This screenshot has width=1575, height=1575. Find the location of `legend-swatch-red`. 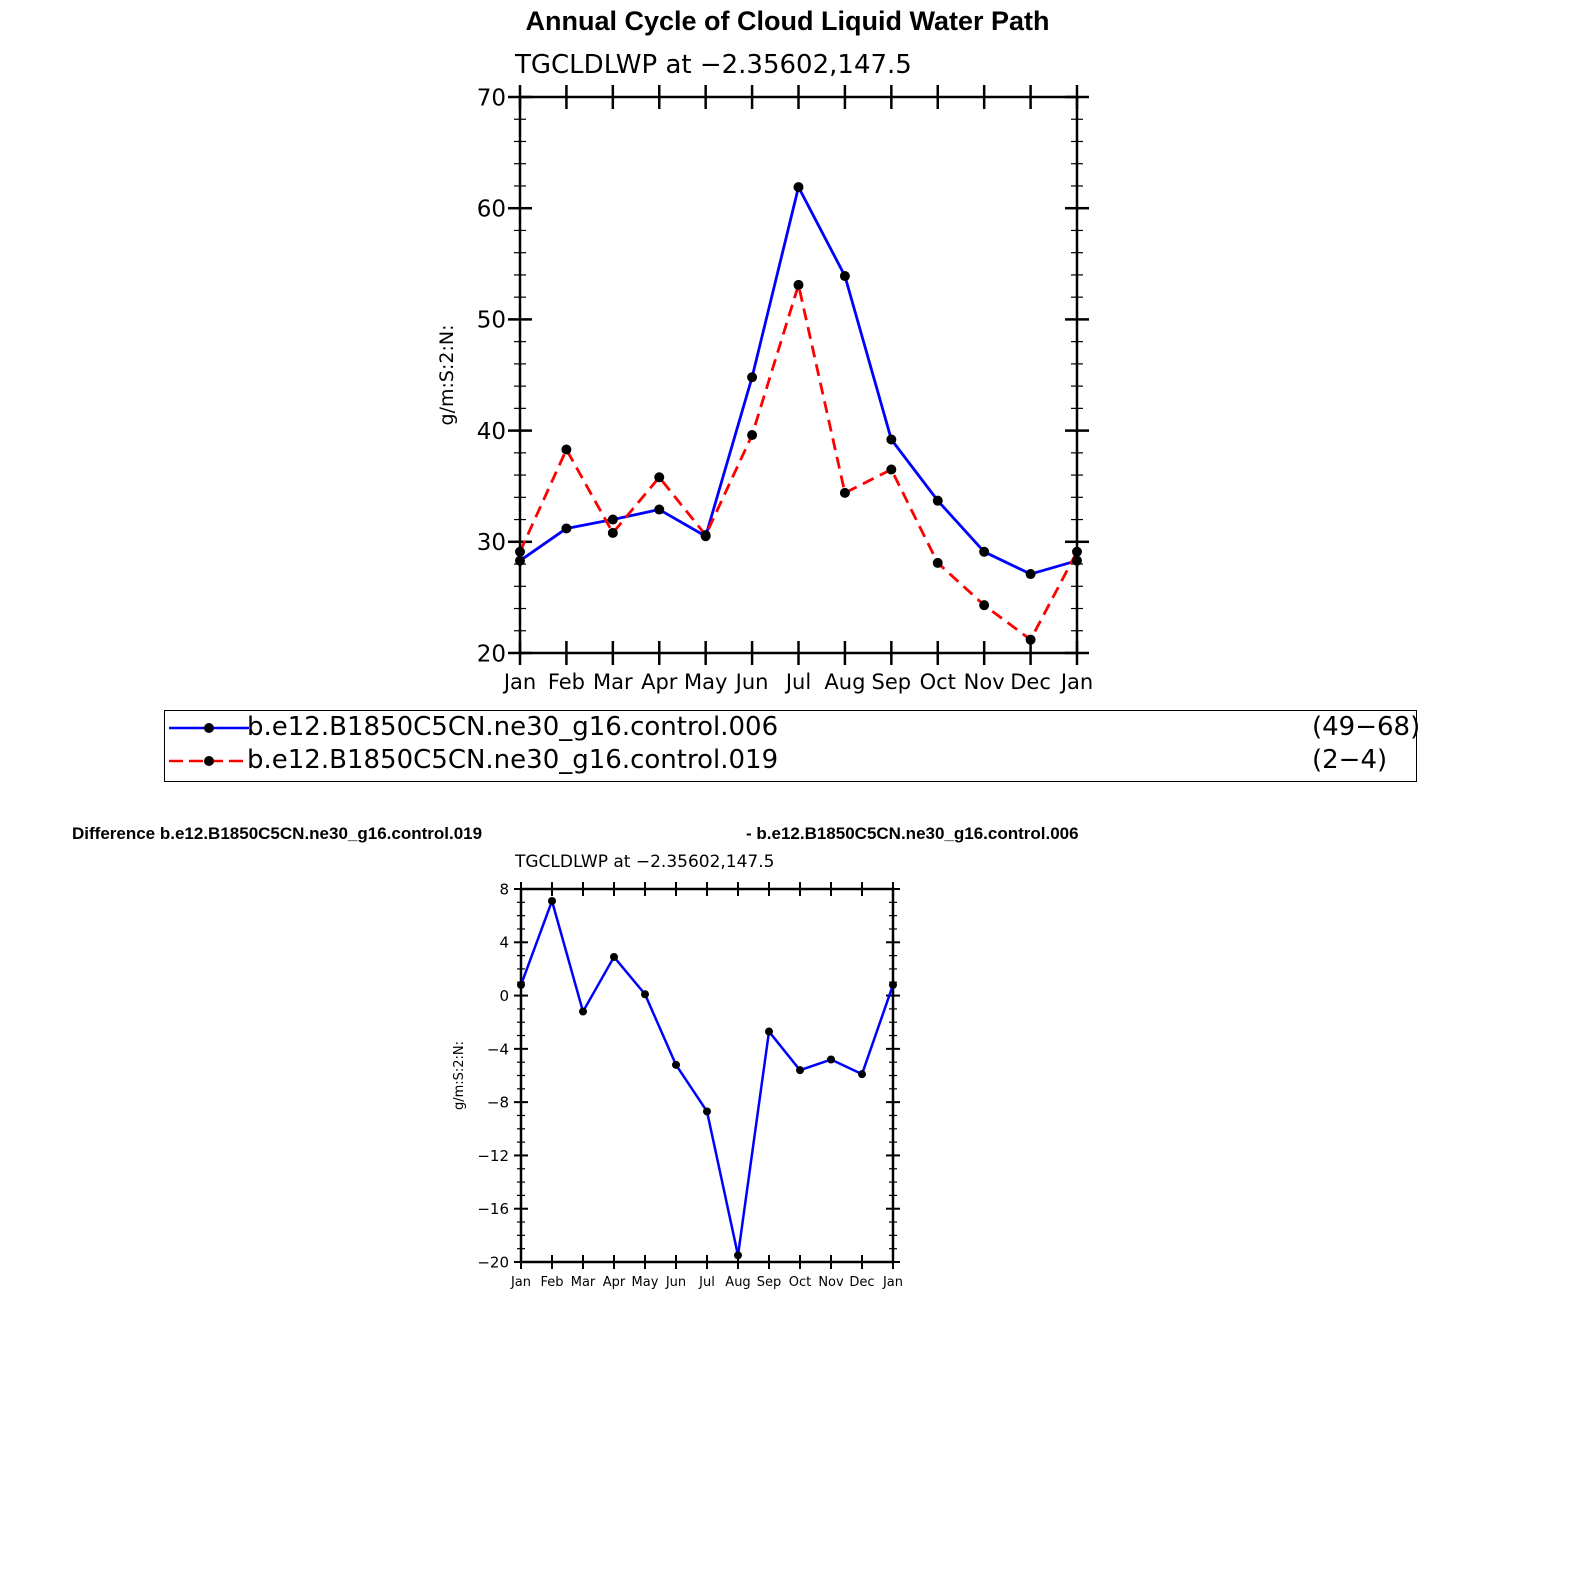

legend-swatch-red is located at coordinates (209, 761).